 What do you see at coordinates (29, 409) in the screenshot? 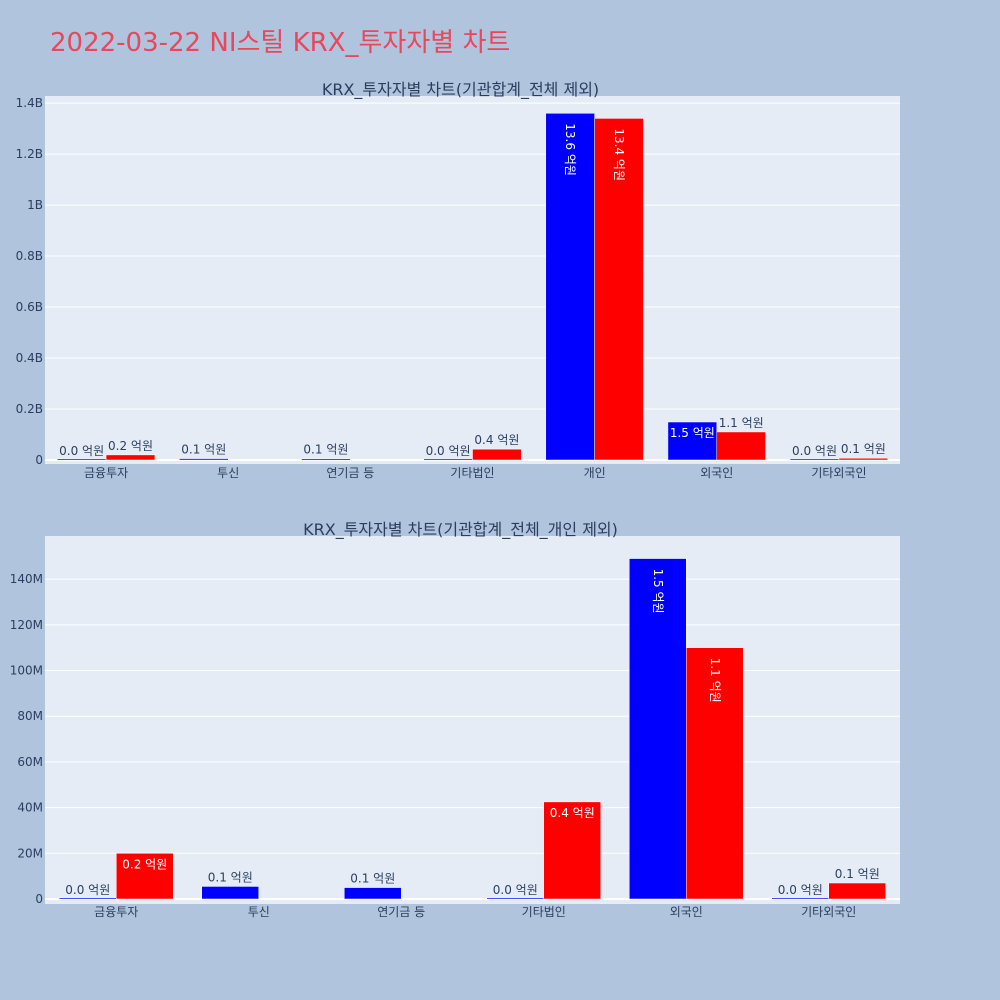
I see `y-tick-label: 0.2B` at bounding box center [29, 409].